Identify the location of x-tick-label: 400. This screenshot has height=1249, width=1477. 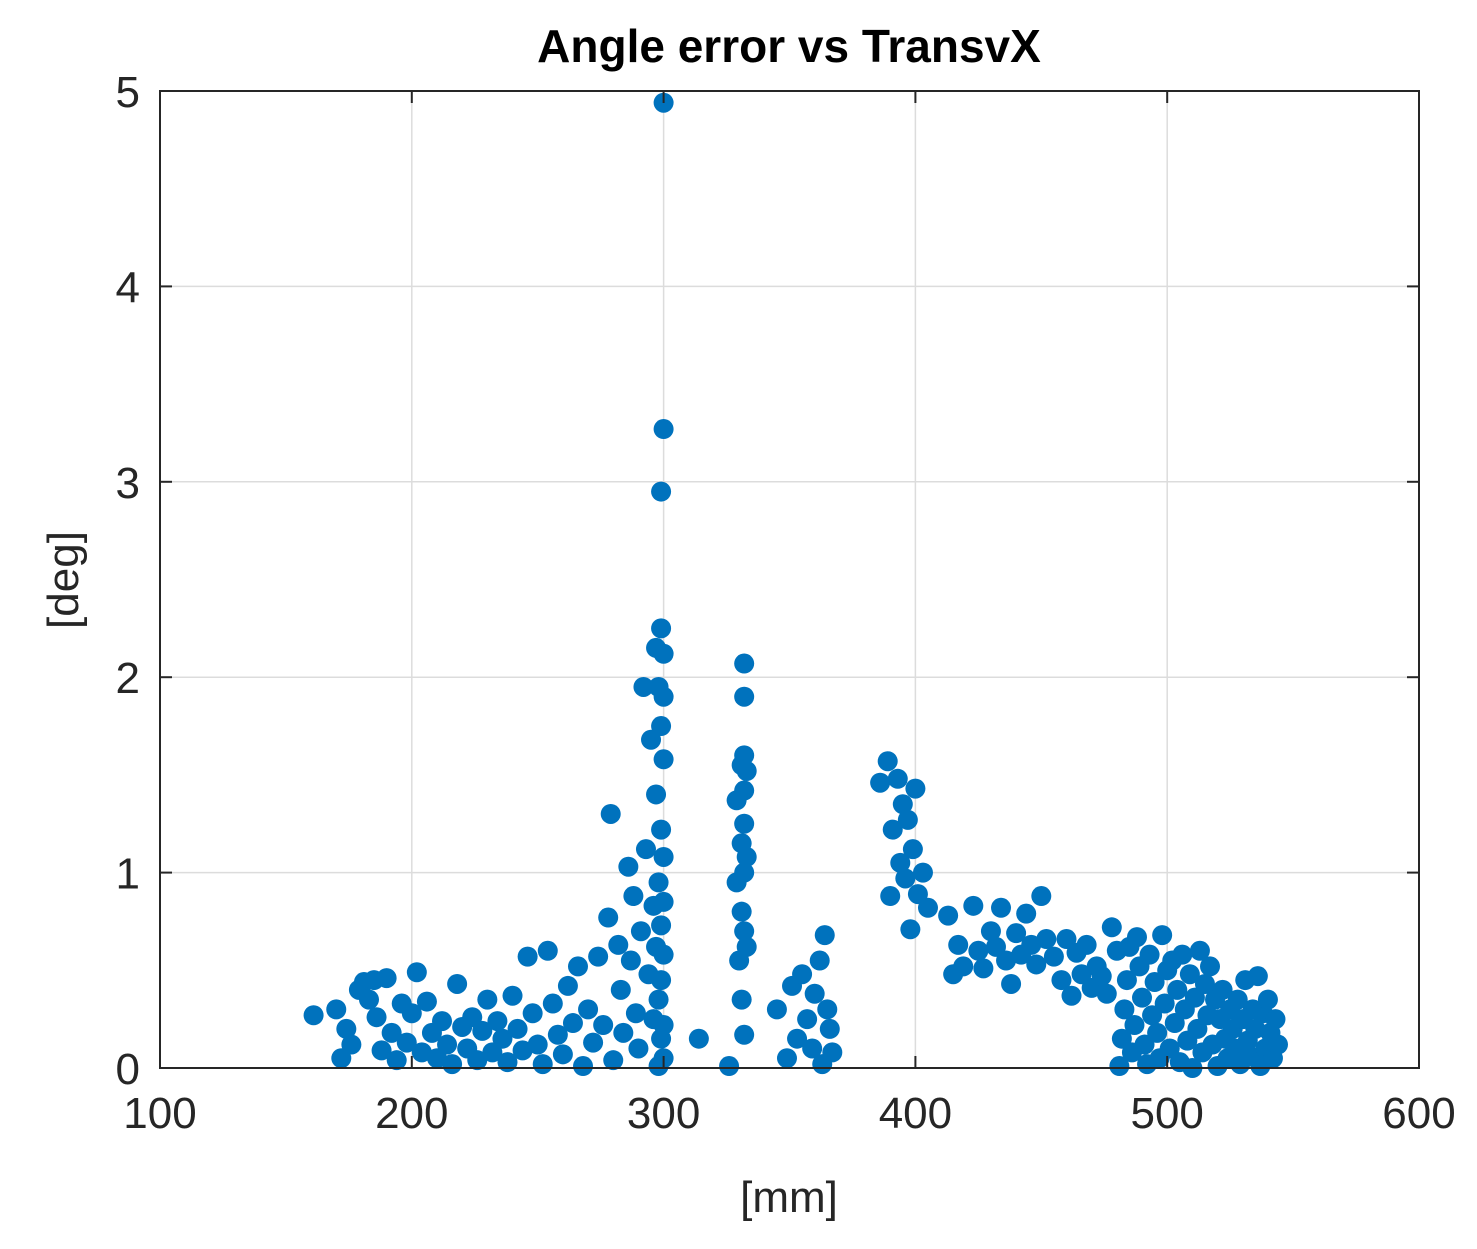
(915, 1113).